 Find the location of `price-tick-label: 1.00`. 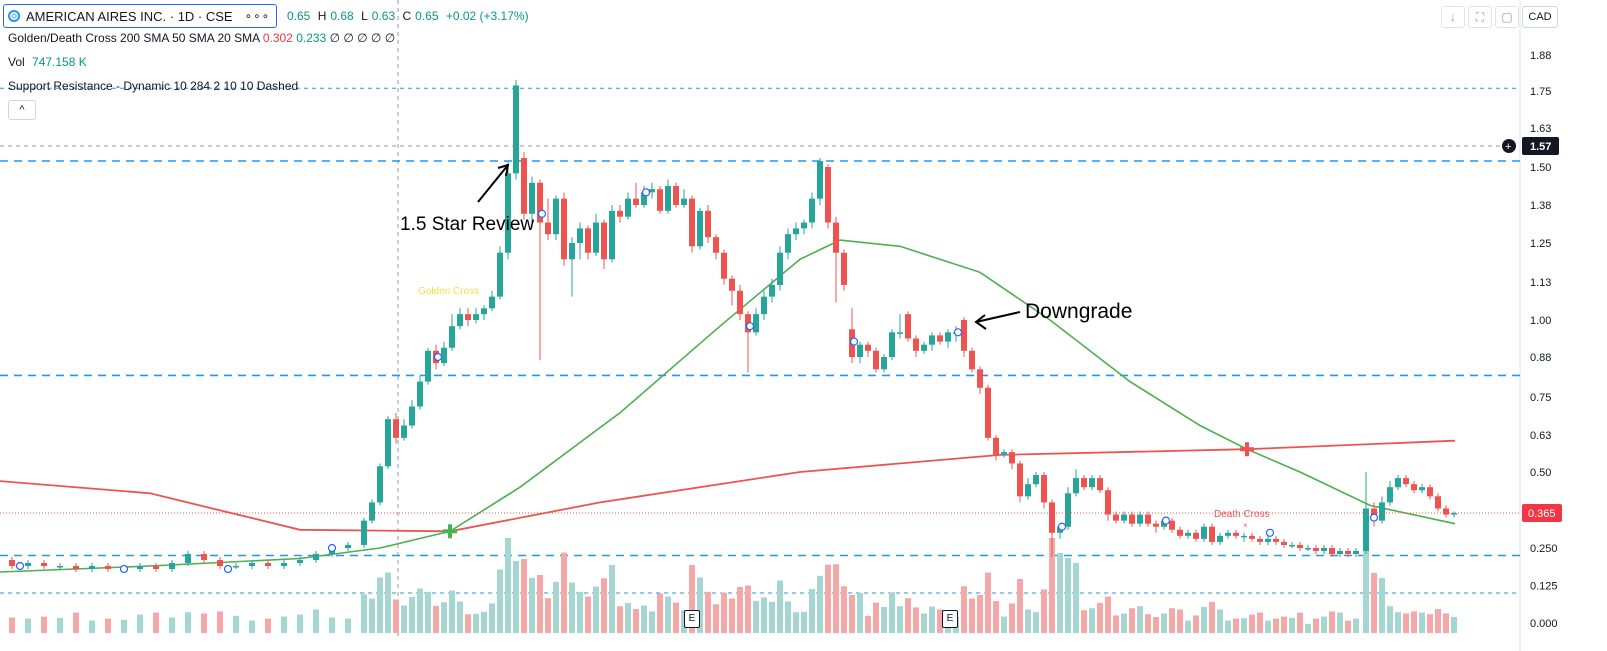

price-tick-label: 1.00 is located at coordinates (1540, 321).